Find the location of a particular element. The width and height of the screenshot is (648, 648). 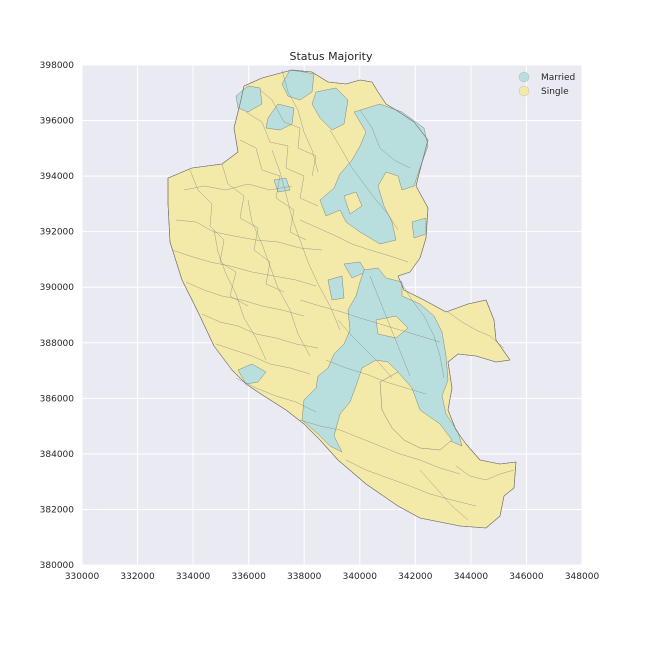

y-tick-label: 392000 is located at coordinates (57, 233).